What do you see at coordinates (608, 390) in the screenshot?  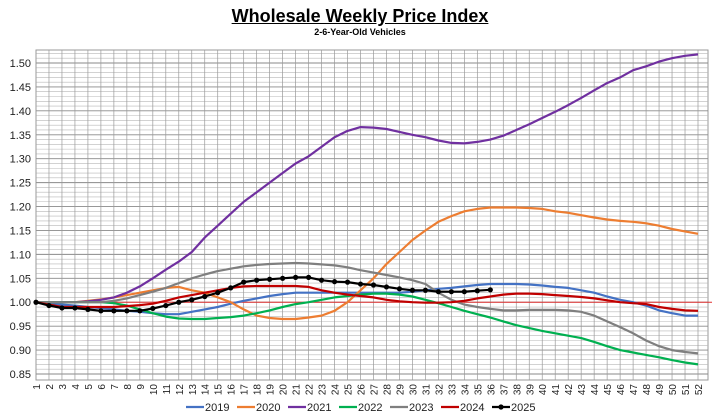 I see `x-tick-label: 45` at bounding box center [608, 390].